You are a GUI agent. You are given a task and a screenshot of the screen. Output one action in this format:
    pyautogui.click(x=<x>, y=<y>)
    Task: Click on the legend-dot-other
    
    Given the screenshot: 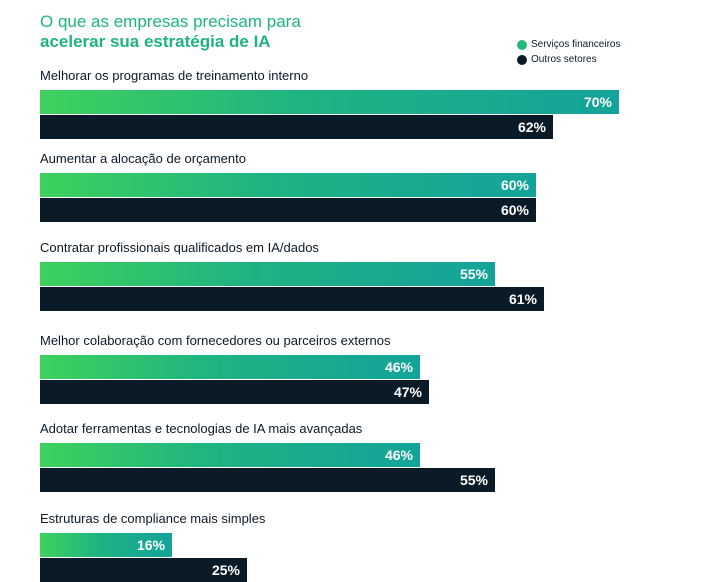 What is the action you would take?
    pyautogui.click(x=522, y=59)
    